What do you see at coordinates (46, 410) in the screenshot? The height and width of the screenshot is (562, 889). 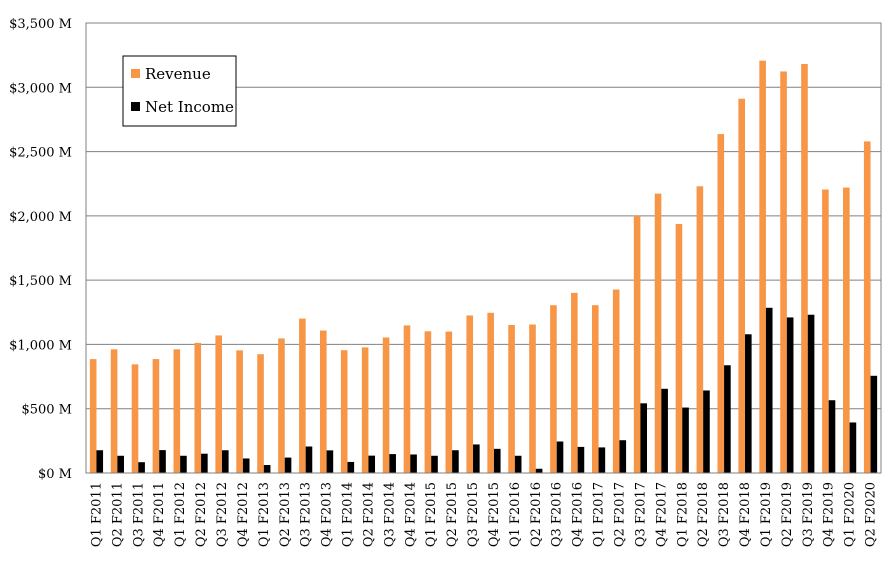 I see `y-tick-label: $500 M` at bounding box center [46, 410].